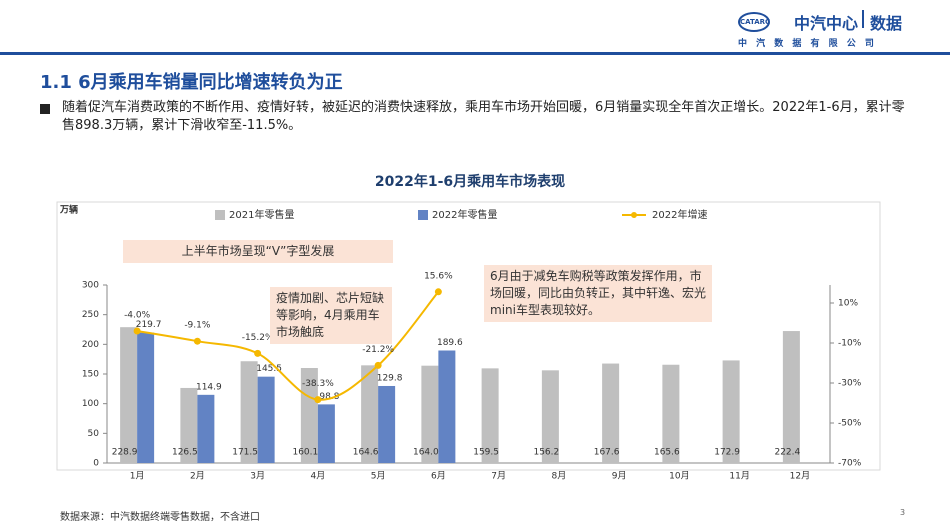 This screenshot has height=528, width=950. I want to click on legend-label: 2022年零售量, so click(464, 214).